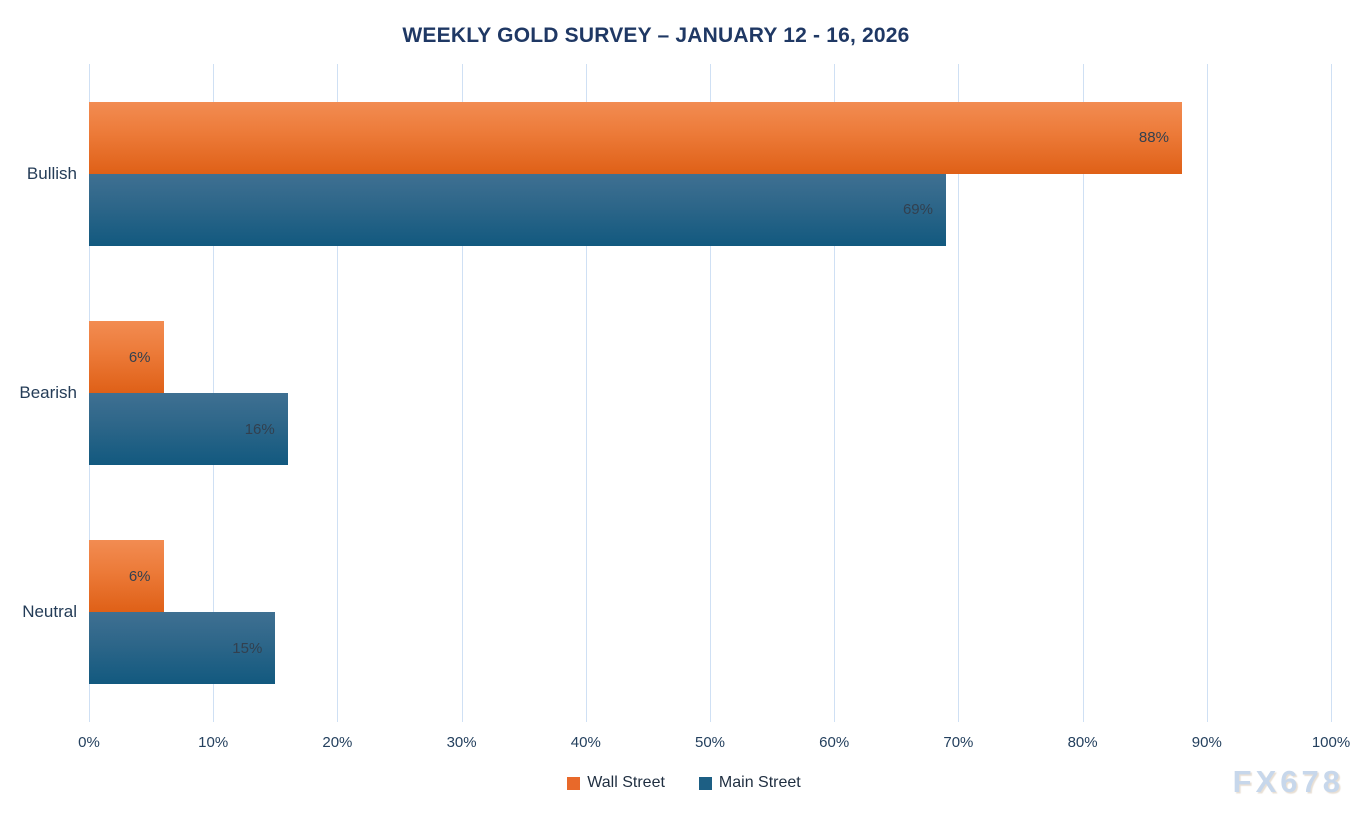  I want to click on x-tick-40-: 40%, so click(585, 742).